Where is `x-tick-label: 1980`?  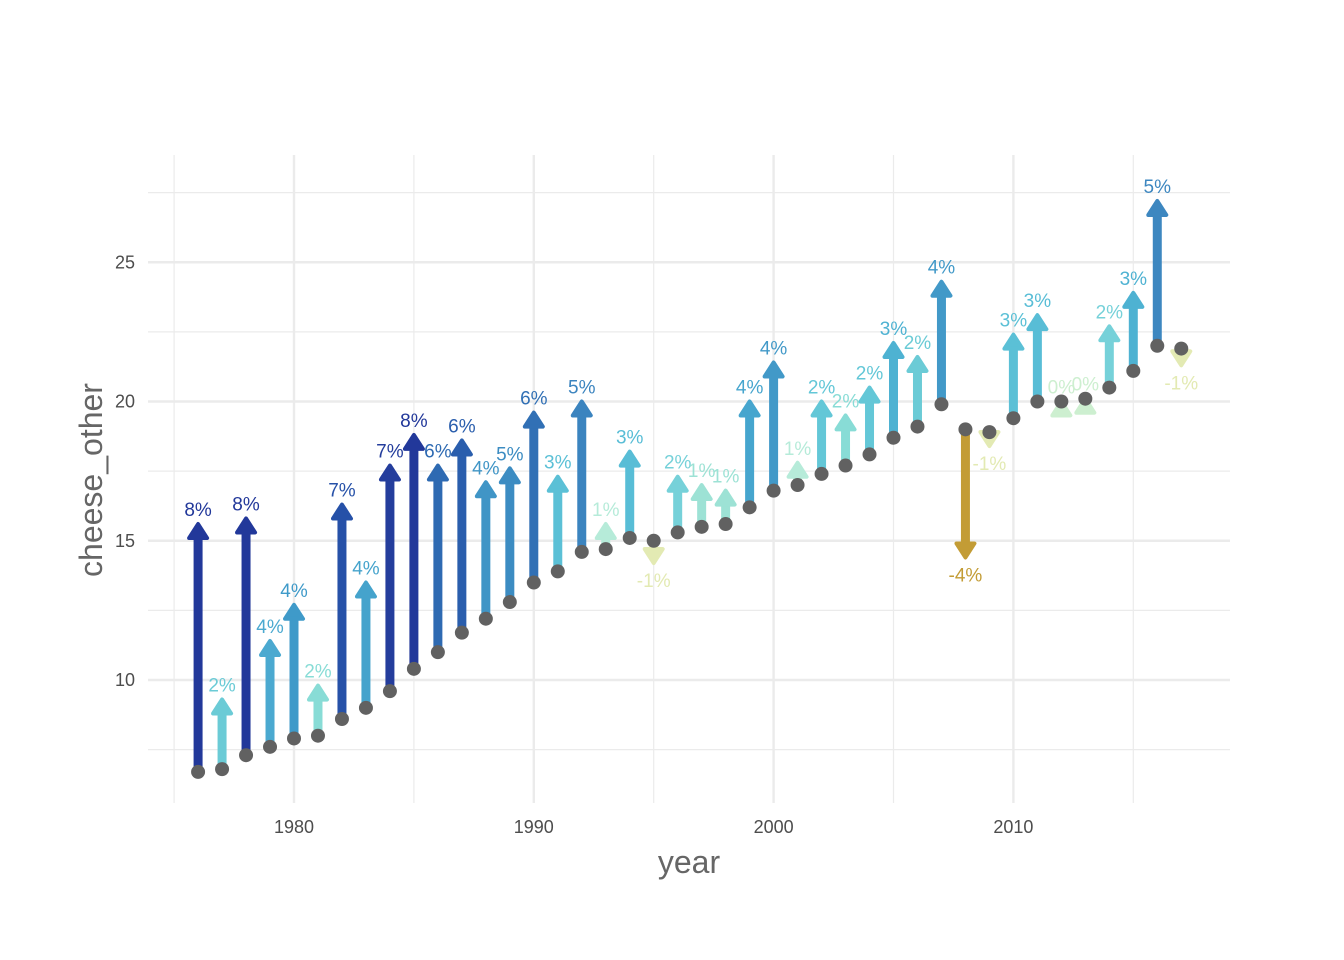
x-tick-label: 1980 is located at coordinates (294, 827).